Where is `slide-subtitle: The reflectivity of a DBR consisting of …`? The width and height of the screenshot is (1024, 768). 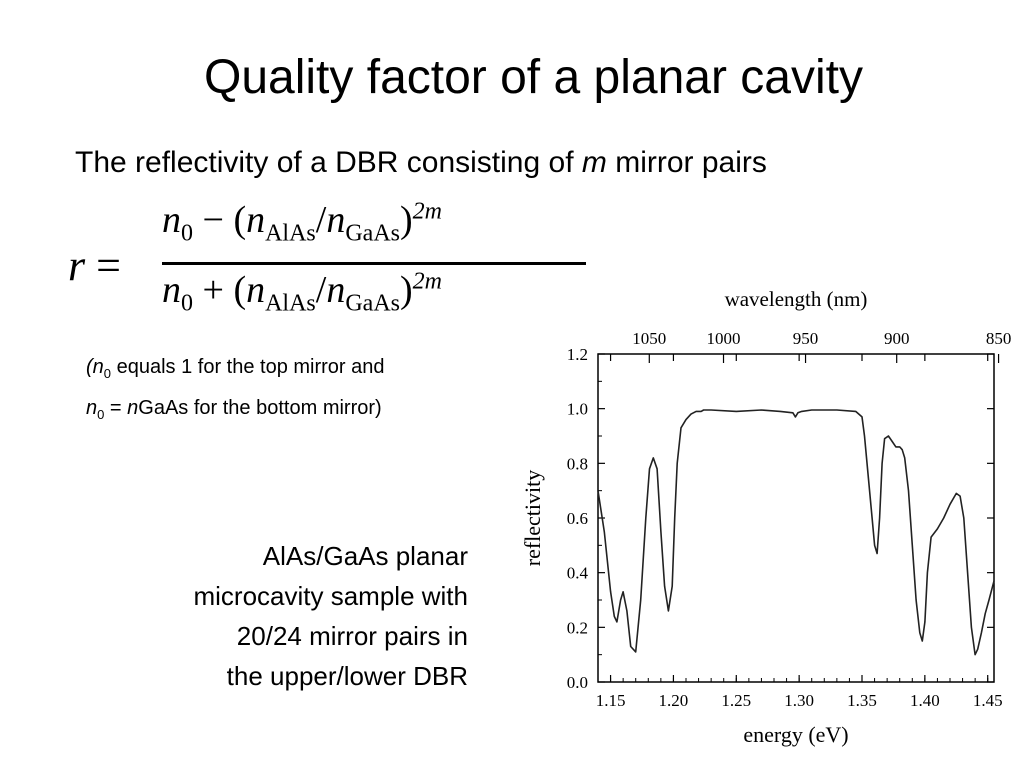 slide-subtitle: The reflectivity of a DBR consisting of … is located at coordinates (421, 163).